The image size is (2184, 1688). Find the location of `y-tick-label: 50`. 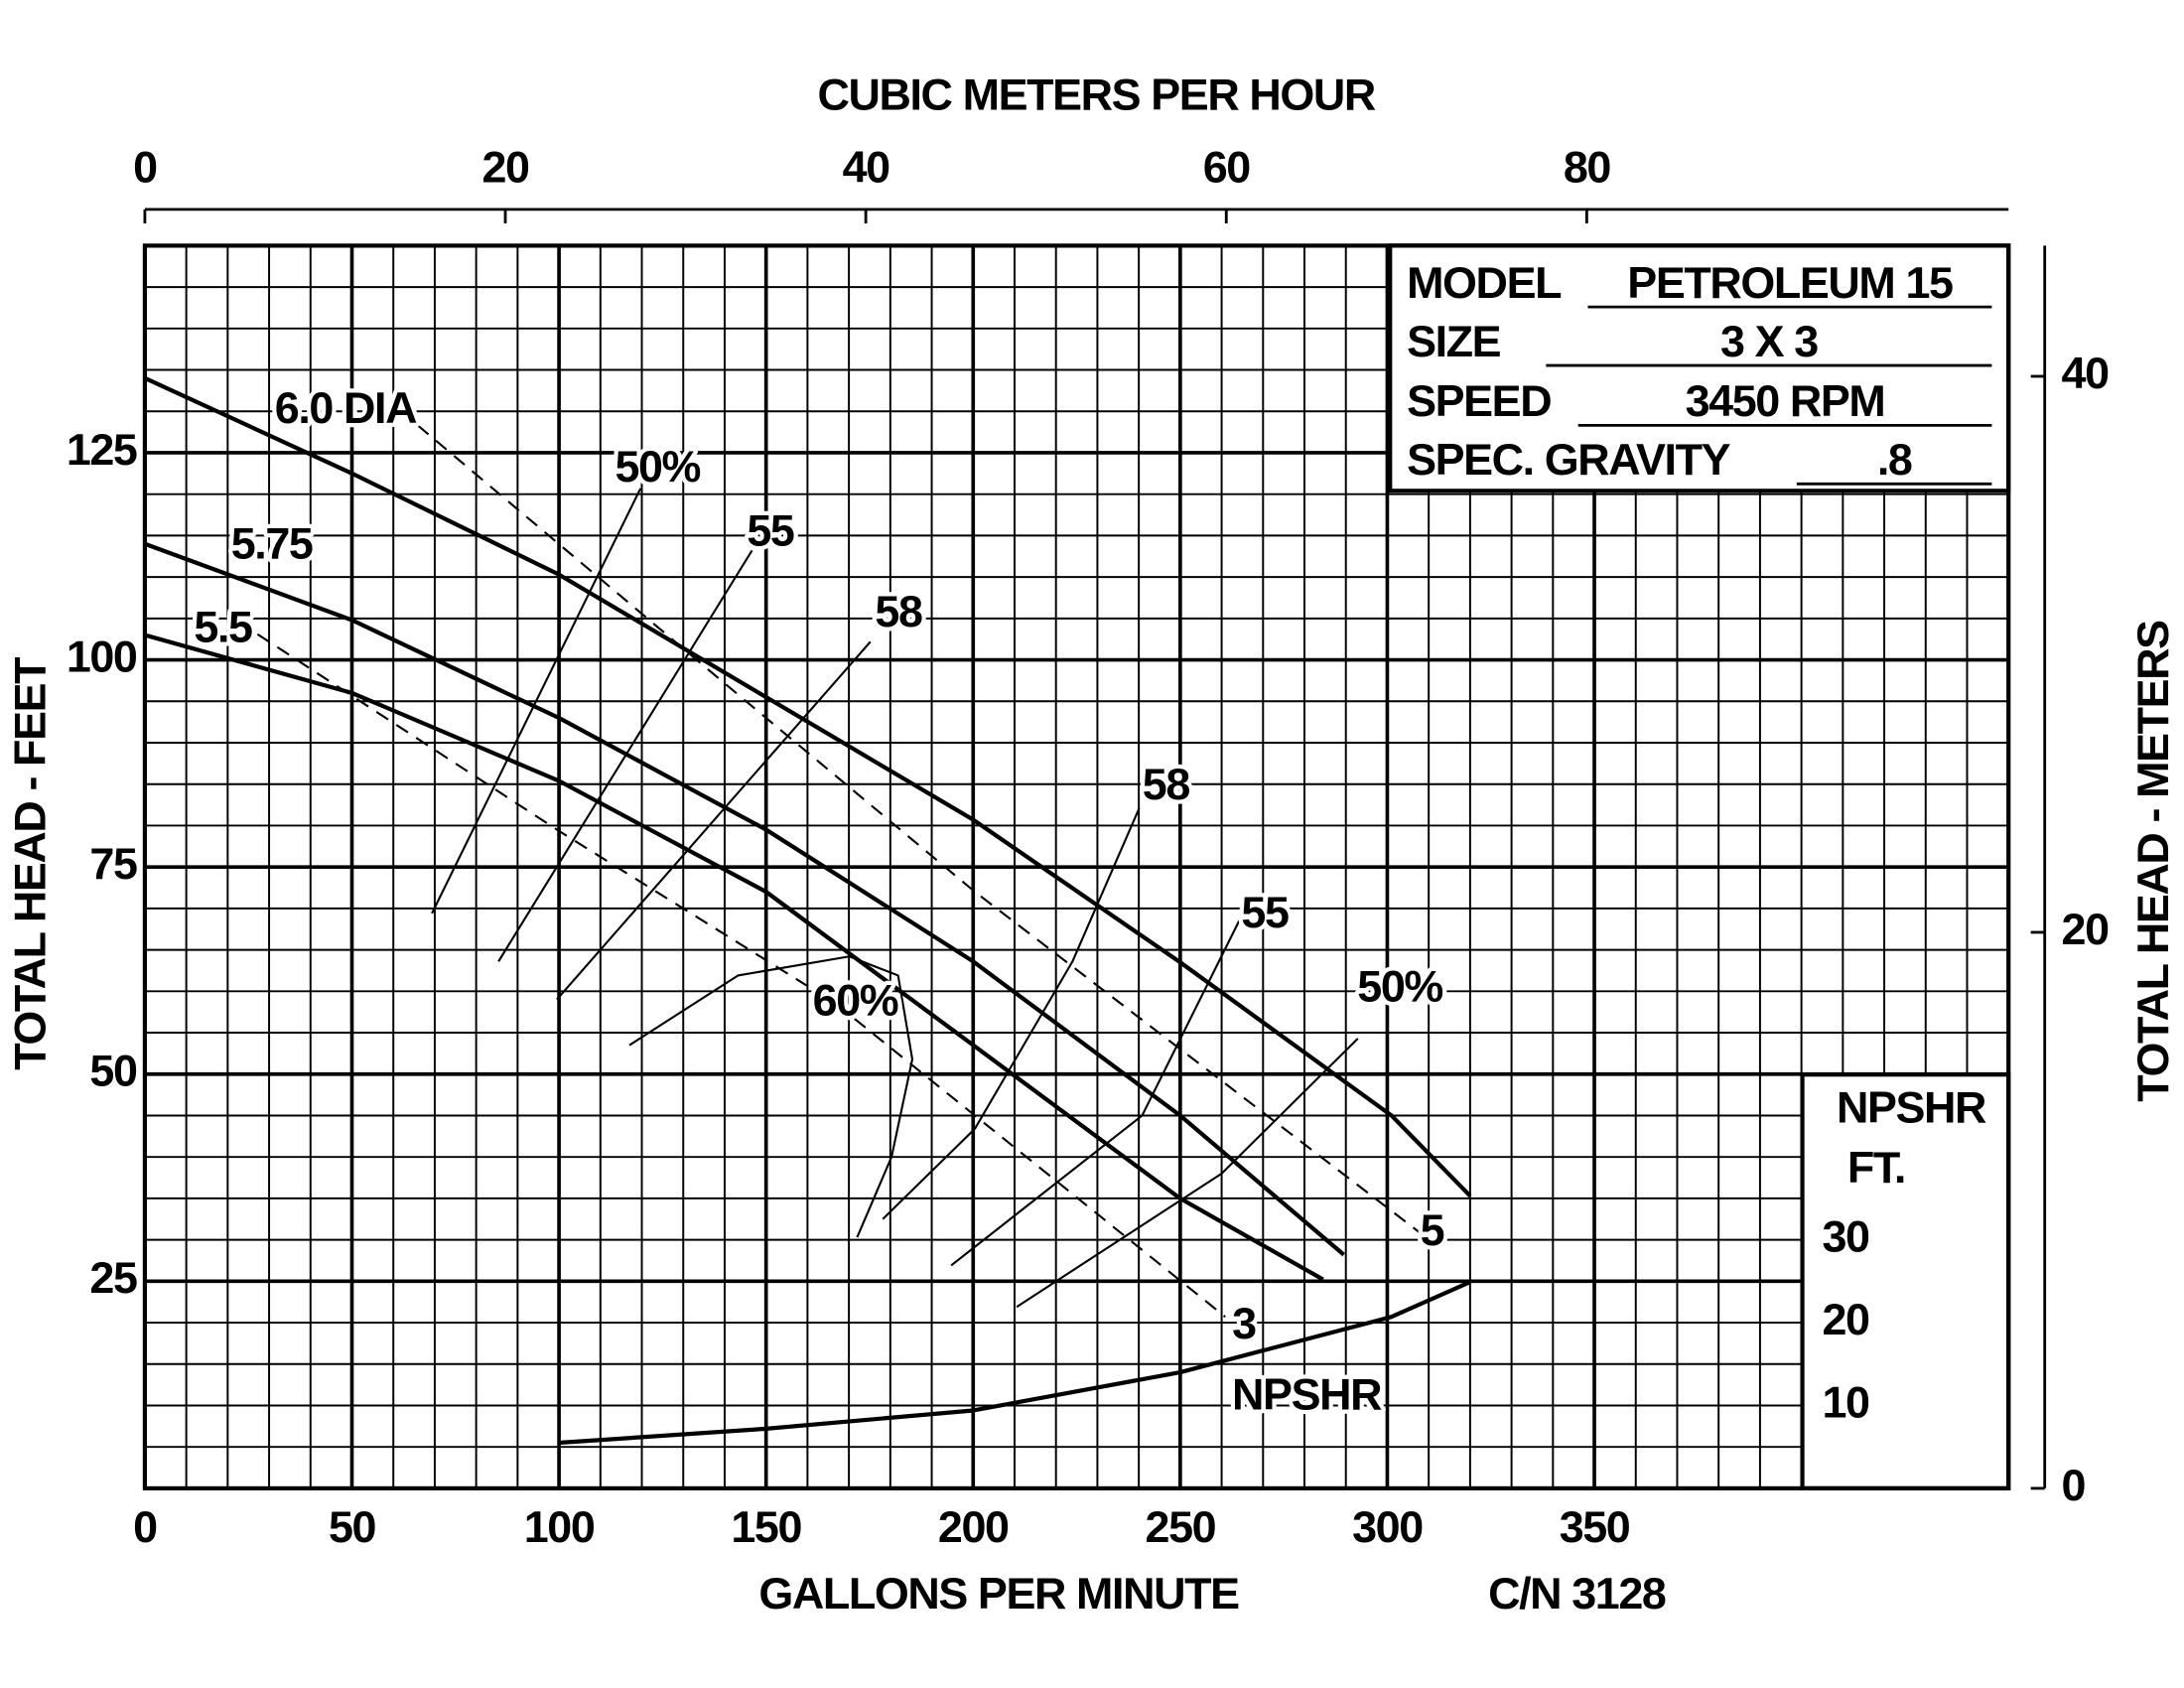

y-tick-label: 50 is located at coordinates (113, 1071).